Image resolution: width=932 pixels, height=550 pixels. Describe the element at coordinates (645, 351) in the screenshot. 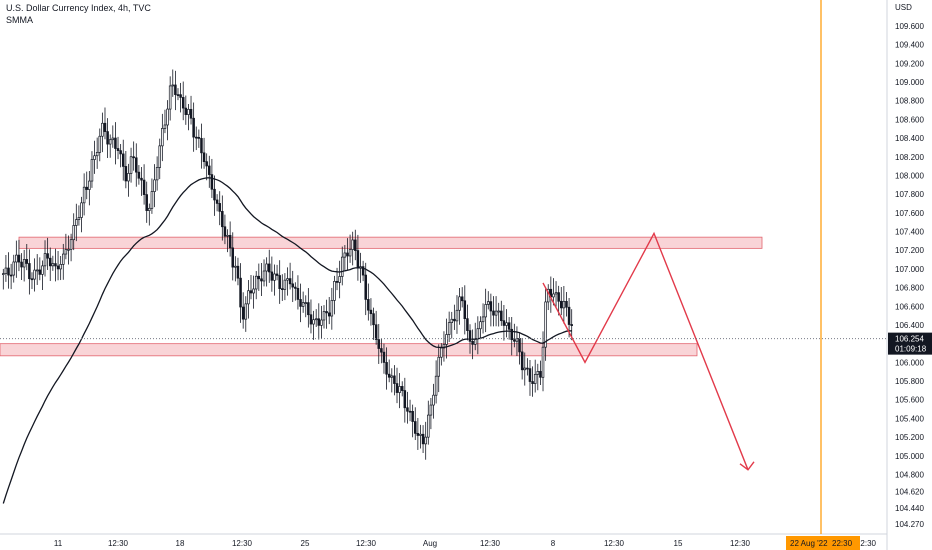

I see `projection-path` at that location.